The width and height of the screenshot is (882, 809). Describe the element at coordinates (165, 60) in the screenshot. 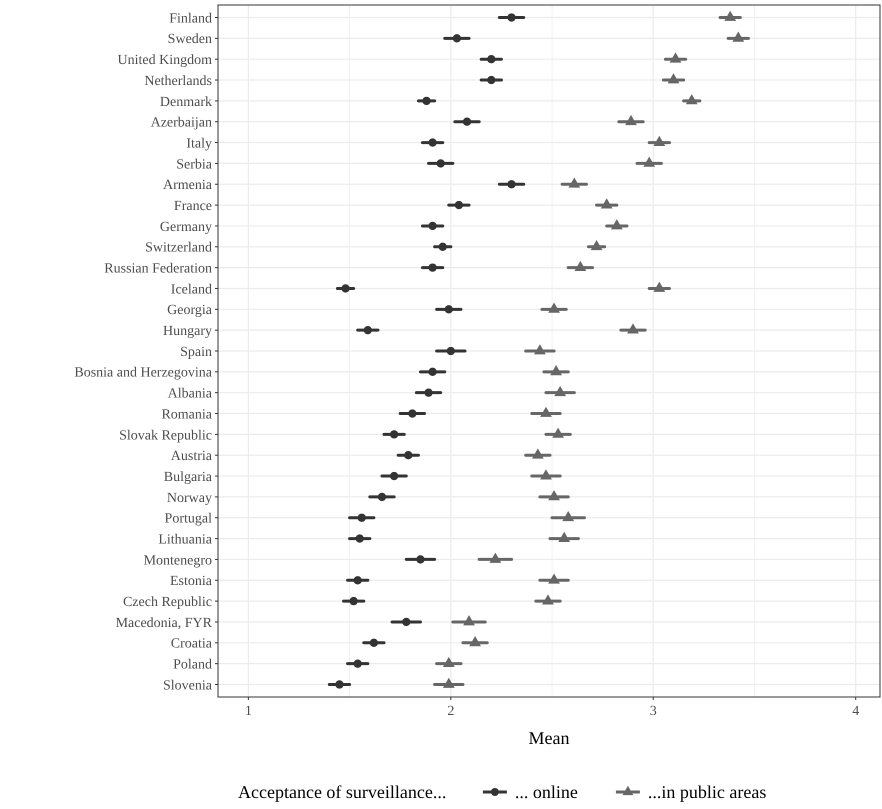

I see `y-tick-label: United Kingdom` at that location.